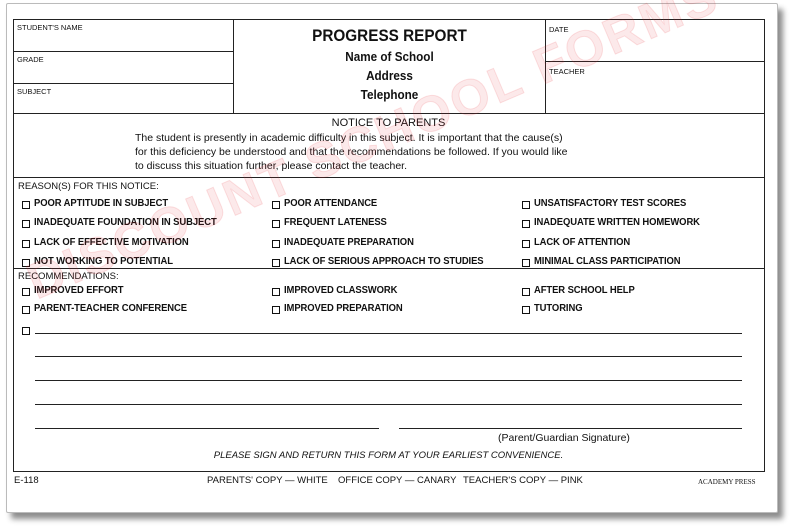 The height and width of the screenshot is (530, 800). What do you see at coordinates (79, 290) in the screenshot?
I see `checkbox-label: IMPROVED EFFORT` at bounding box center [79, 290].